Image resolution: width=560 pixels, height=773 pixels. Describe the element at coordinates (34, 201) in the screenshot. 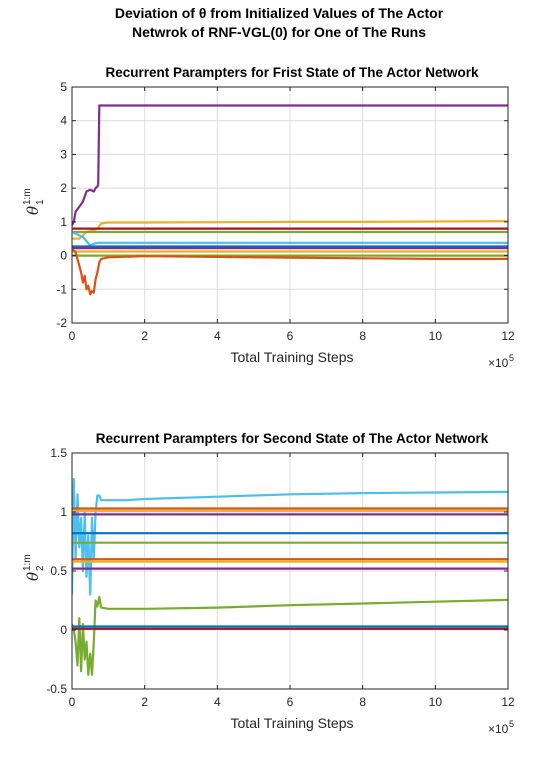

I see `y-axis-label: θ1:m 1` at that location.